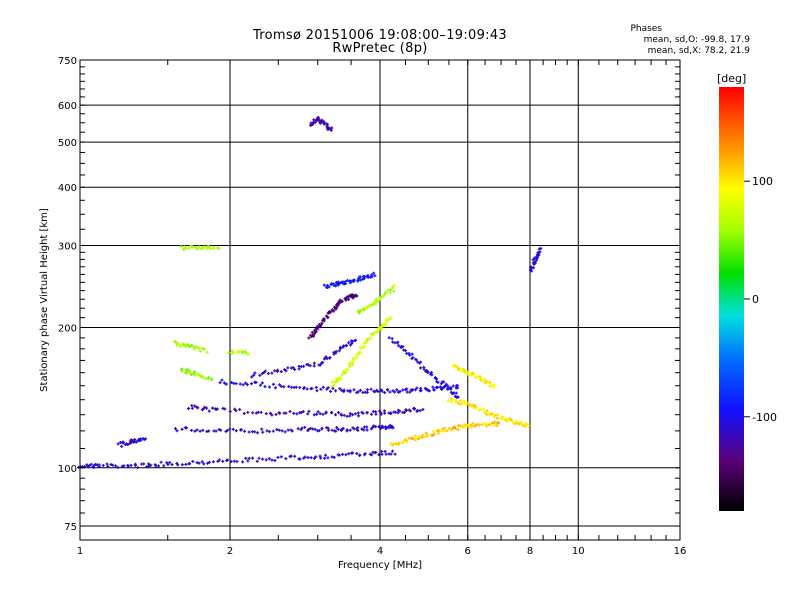 Image resolution: width=800 pixels, height=600 pixels. What do you see at coordinates (67, 246) in the screenshot?
I see `y-tick-label: 300` at bounding box center [67, 246].